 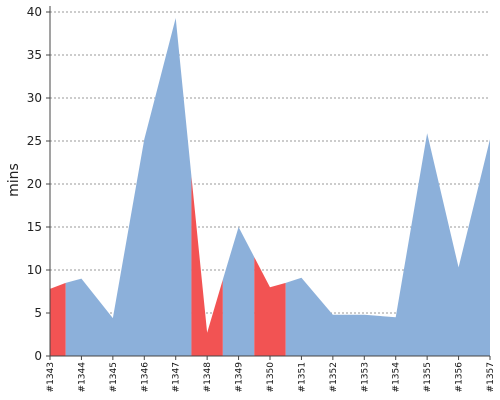 I want to click on x-tick-label: #1351, so click(x=302, y=377).